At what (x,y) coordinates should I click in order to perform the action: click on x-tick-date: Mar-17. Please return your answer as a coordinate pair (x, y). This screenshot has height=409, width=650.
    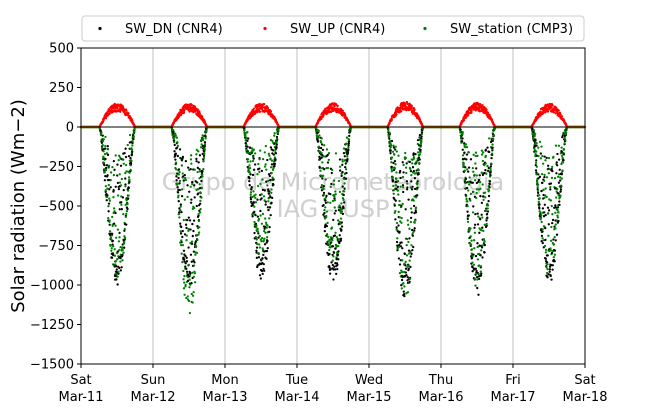
    Looking at the image, I should click on (513, 397).